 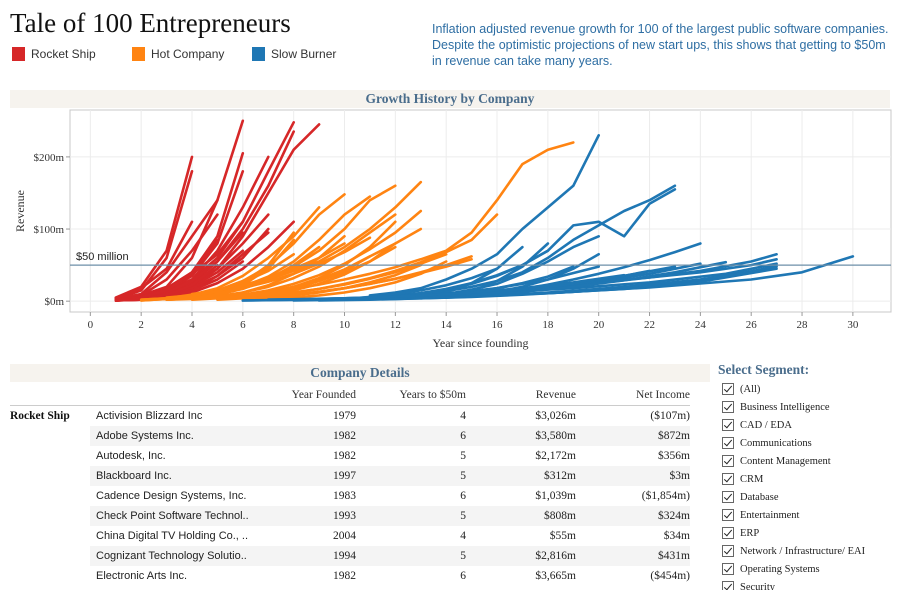 I want to click on segment-option: ERP, so click(x=809, y=533).